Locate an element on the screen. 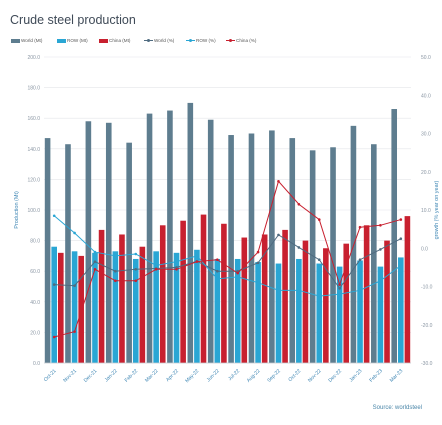  x-tick-label: Aug-22 is located at coordinates (254, 376).